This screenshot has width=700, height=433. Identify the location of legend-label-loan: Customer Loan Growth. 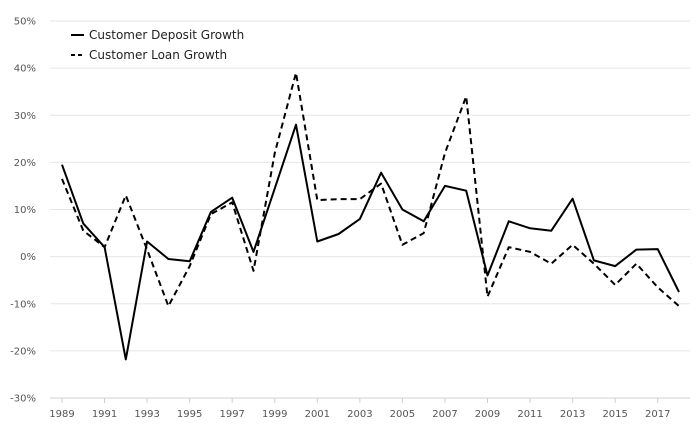
(158, 55).